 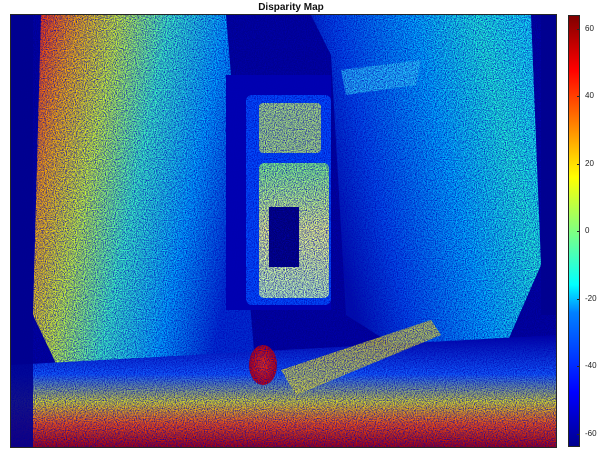 I want to click on chart-title: Disparity Map, so click(x=291, y=7).